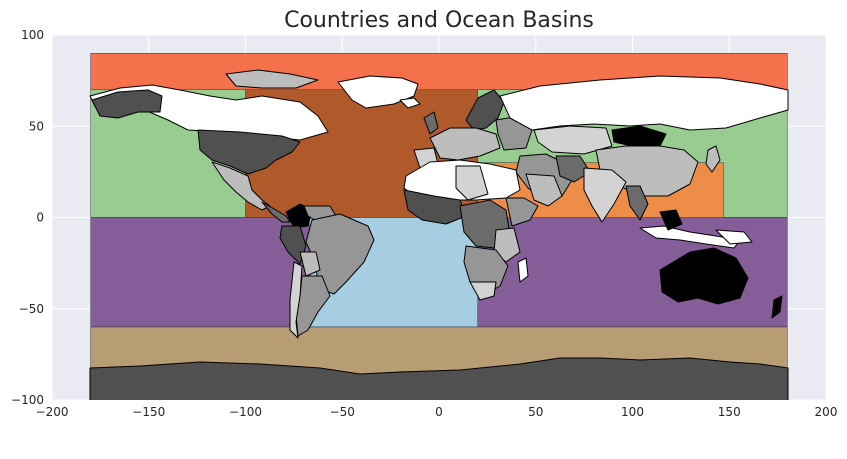 Image resolution: width=847 pixels, height=459 pixels. What do you see at coordinates (431, 123) in the screenshot?
I see `land-uk` at bounding box center [431, 123].